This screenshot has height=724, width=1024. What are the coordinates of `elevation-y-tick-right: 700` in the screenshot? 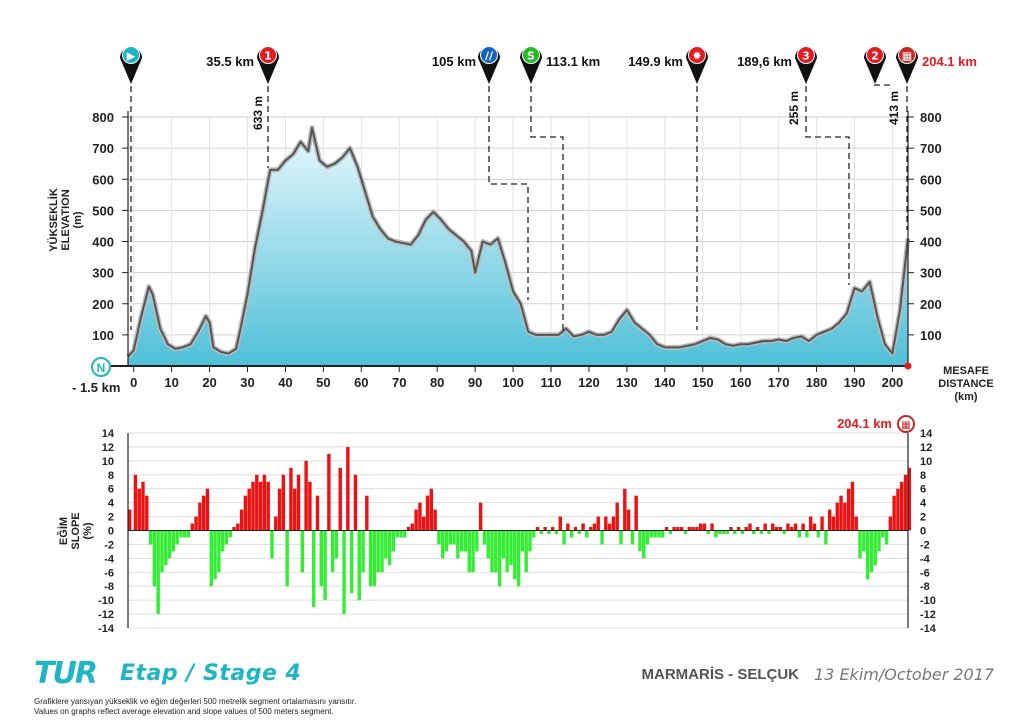 It's located at (931, 148).